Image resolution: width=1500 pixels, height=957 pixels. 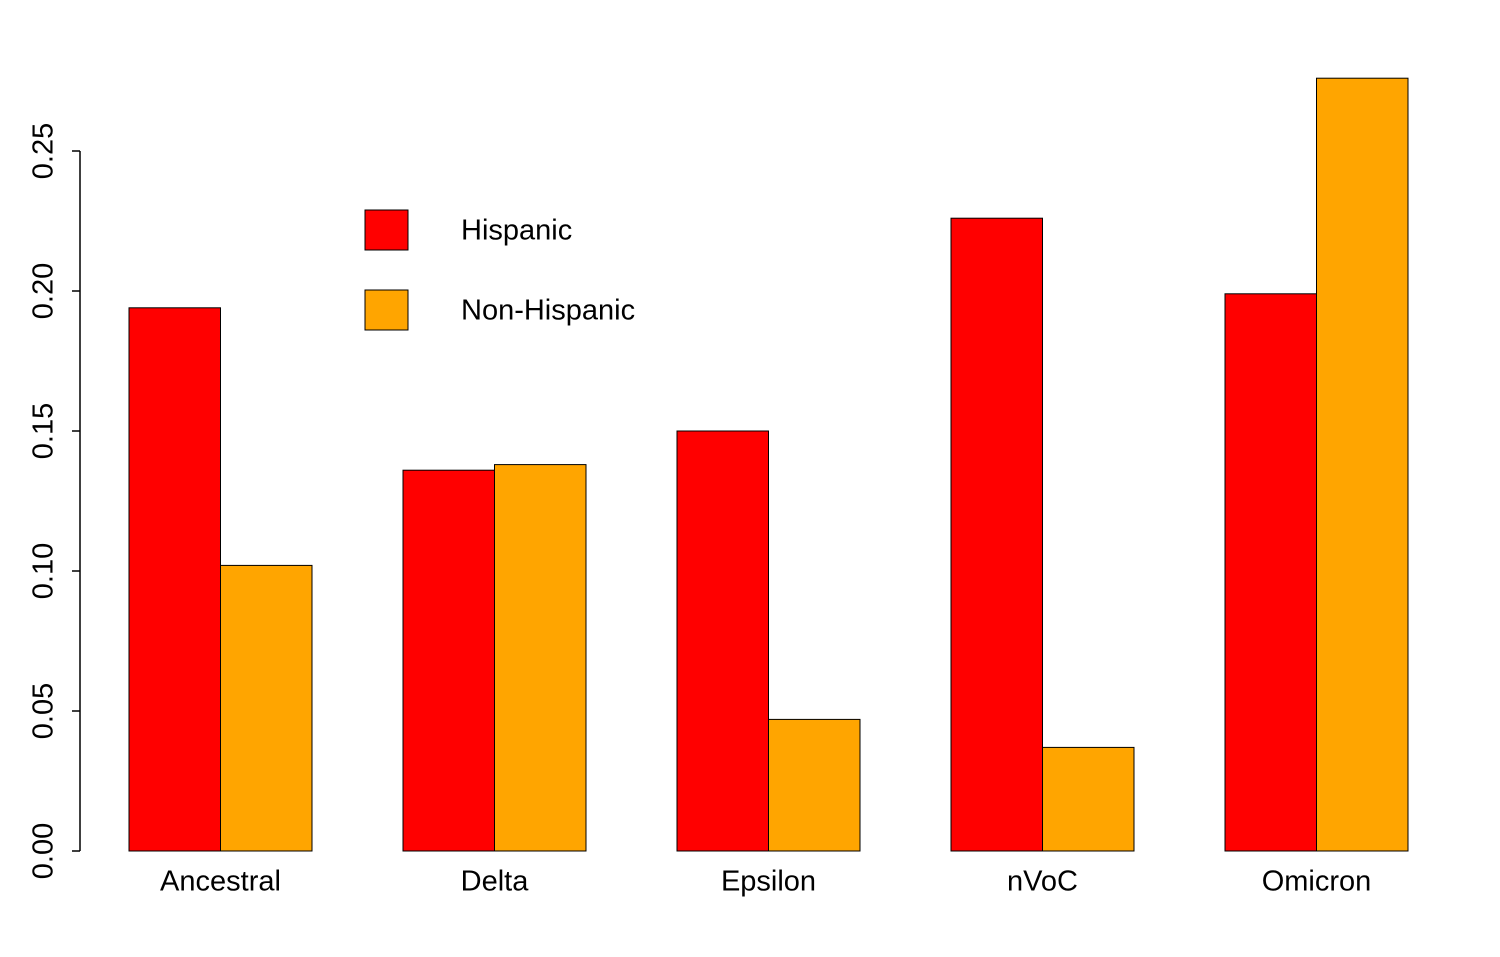 What do you see at coordinates (44, 431) in the screenshot?
I see `y-tick-label: 0.15` at bounding box center [44, 431].